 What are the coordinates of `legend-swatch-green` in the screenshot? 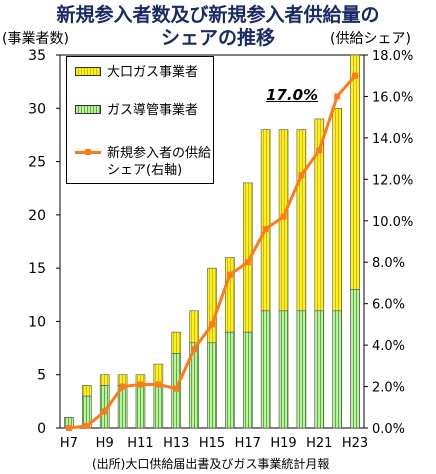 It's located at (88, 109).